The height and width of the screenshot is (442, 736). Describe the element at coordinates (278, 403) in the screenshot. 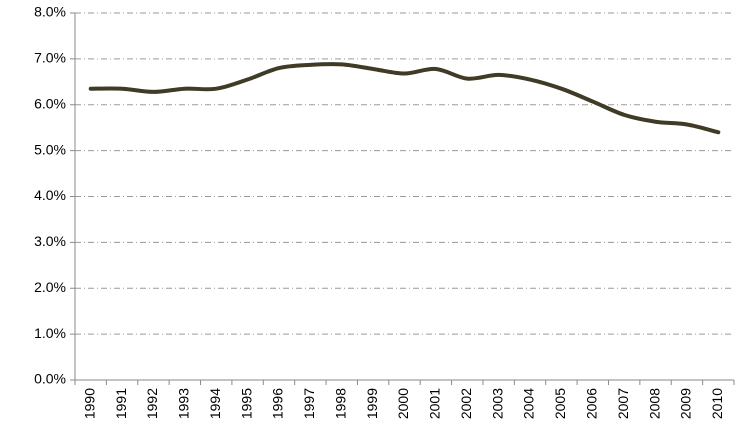

I see `x-tick-label: 1996` at that location.